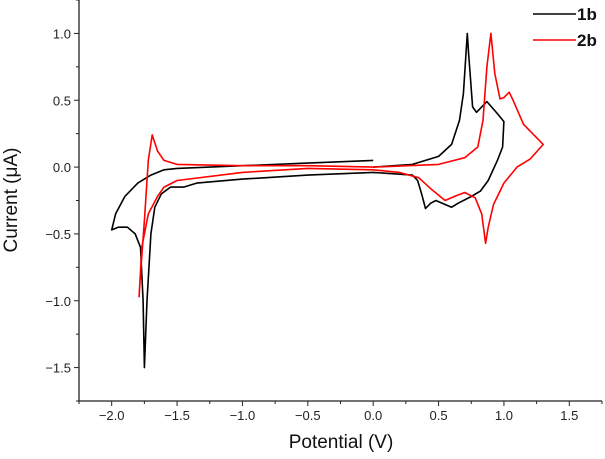  Describe the element at coordinates (587, 14) in the screenshot. I see `legend-label-1b: 1b` at that location.